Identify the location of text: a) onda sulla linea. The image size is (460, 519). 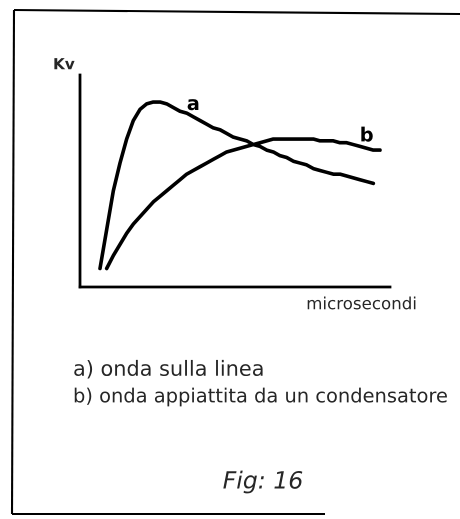
(168, 369).